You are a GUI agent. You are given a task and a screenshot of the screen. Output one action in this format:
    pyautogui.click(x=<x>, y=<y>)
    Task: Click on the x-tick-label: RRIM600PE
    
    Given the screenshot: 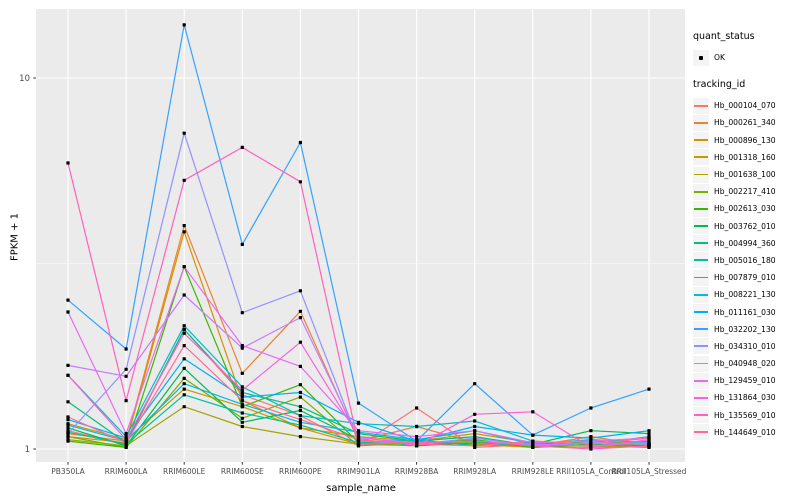 What is the action you would take?
    pyautogui.click(x=300, y=471)
    